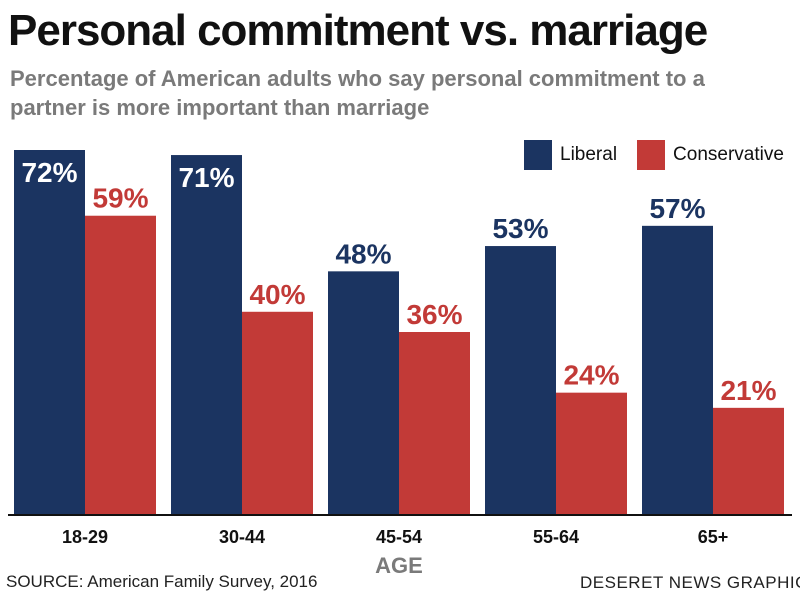  I want to click on data-label-conservative-45-54: 36%, so click(434, 314).